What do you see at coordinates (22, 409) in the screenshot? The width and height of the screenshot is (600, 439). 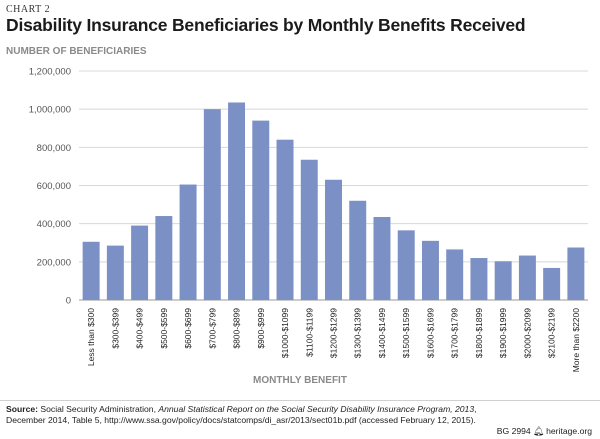 I see `source-label: Source:` at bounding box center [22, 409].